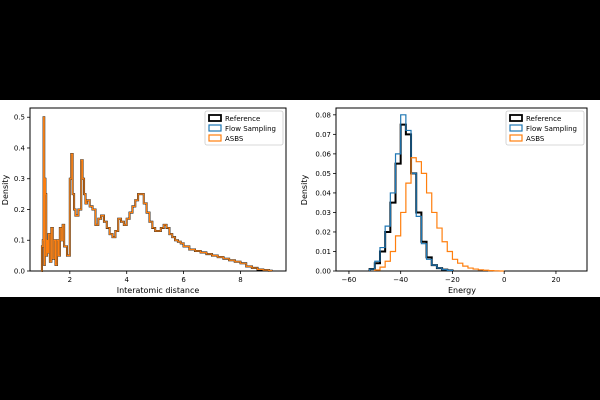  Describe the element at coordinates (349, 280) in the screenshot. I see `x-tick-label: −60` at that location.